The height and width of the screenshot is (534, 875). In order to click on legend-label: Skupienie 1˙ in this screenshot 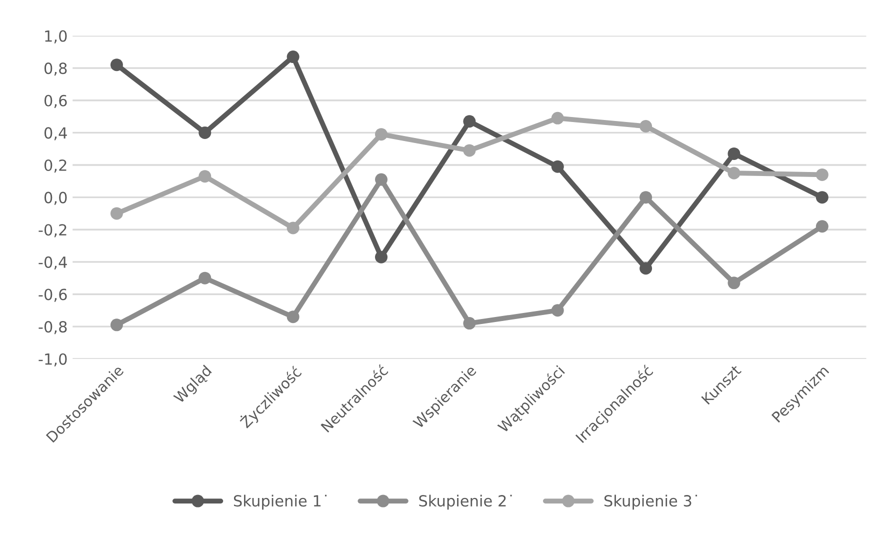, I will do `click(280, 502)`.